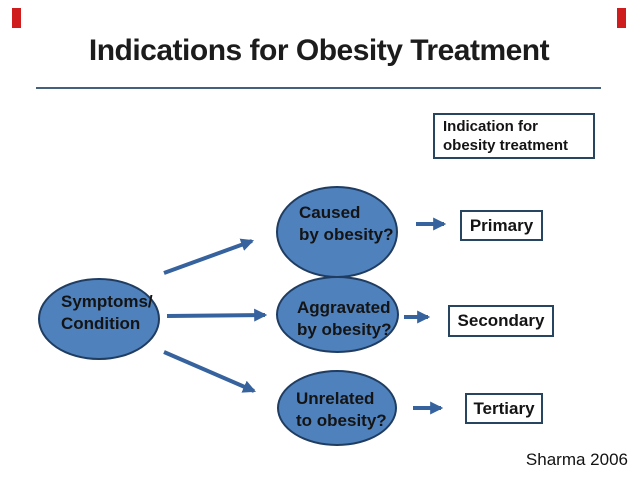  Describe the element at coordinates (504, 408) in the screenshot. I see `outcome-box-tertiary: Tertiary` at that location.